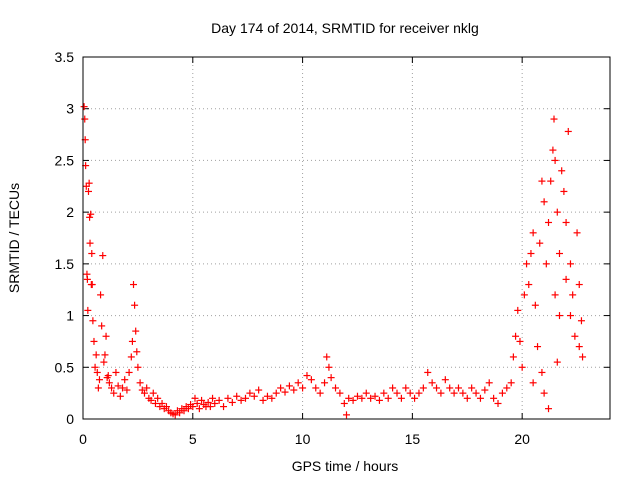 The height and width of the screenshot is (480, 640). I want to click on y-tick-label: 1, so click(70, 316).